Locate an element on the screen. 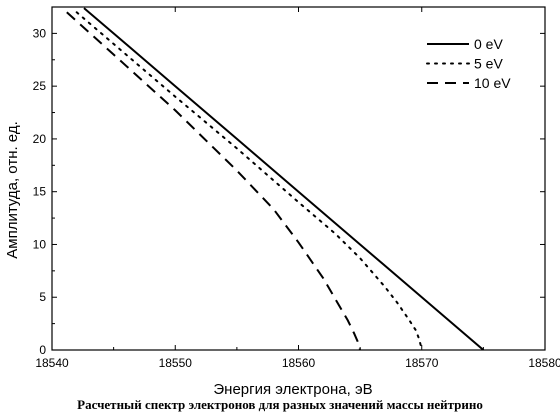  y-tick-label: 30 is located at coordinates (40, 33).